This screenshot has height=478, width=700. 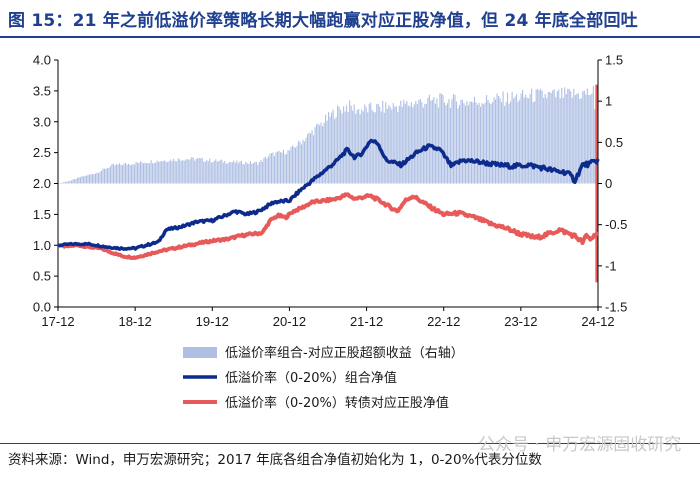 I want to click on legend-label: 低溢价率（0-20%）组合净值, so click(x=311, y=378).